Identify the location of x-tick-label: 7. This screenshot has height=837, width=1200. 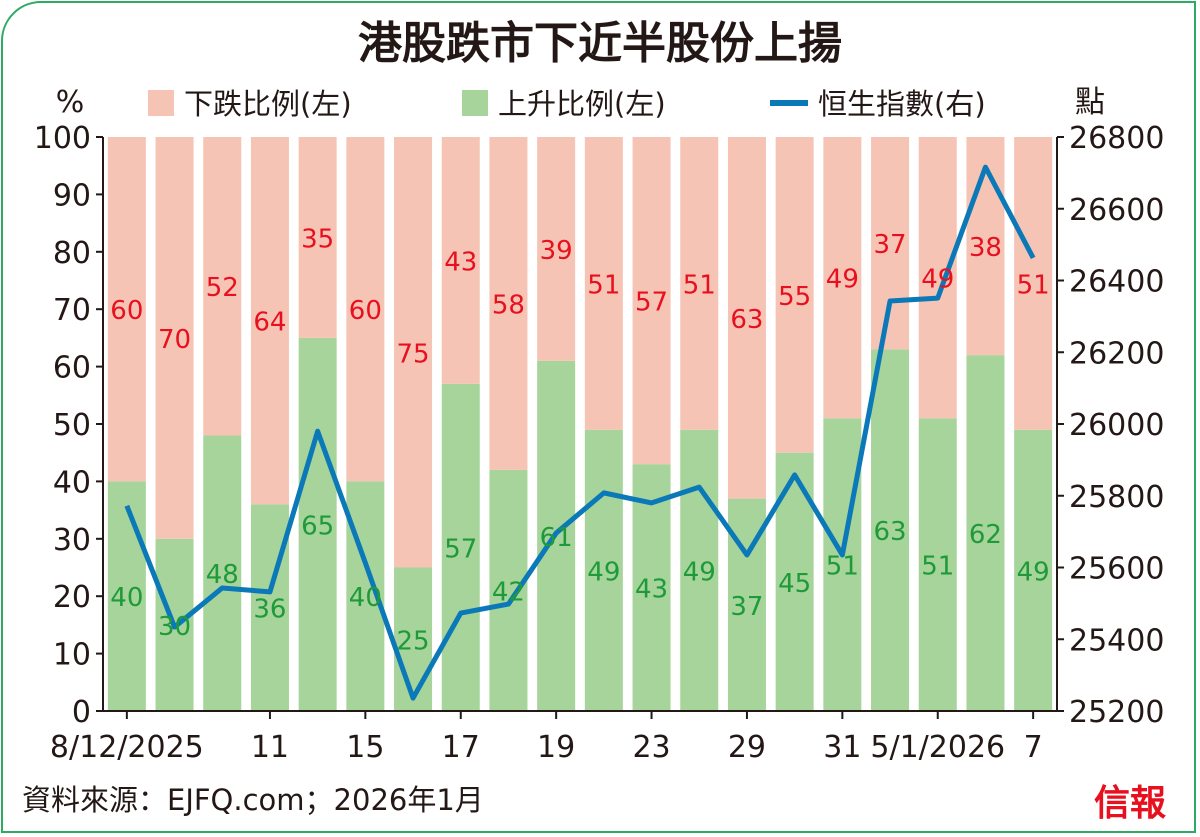
(1033, 747).